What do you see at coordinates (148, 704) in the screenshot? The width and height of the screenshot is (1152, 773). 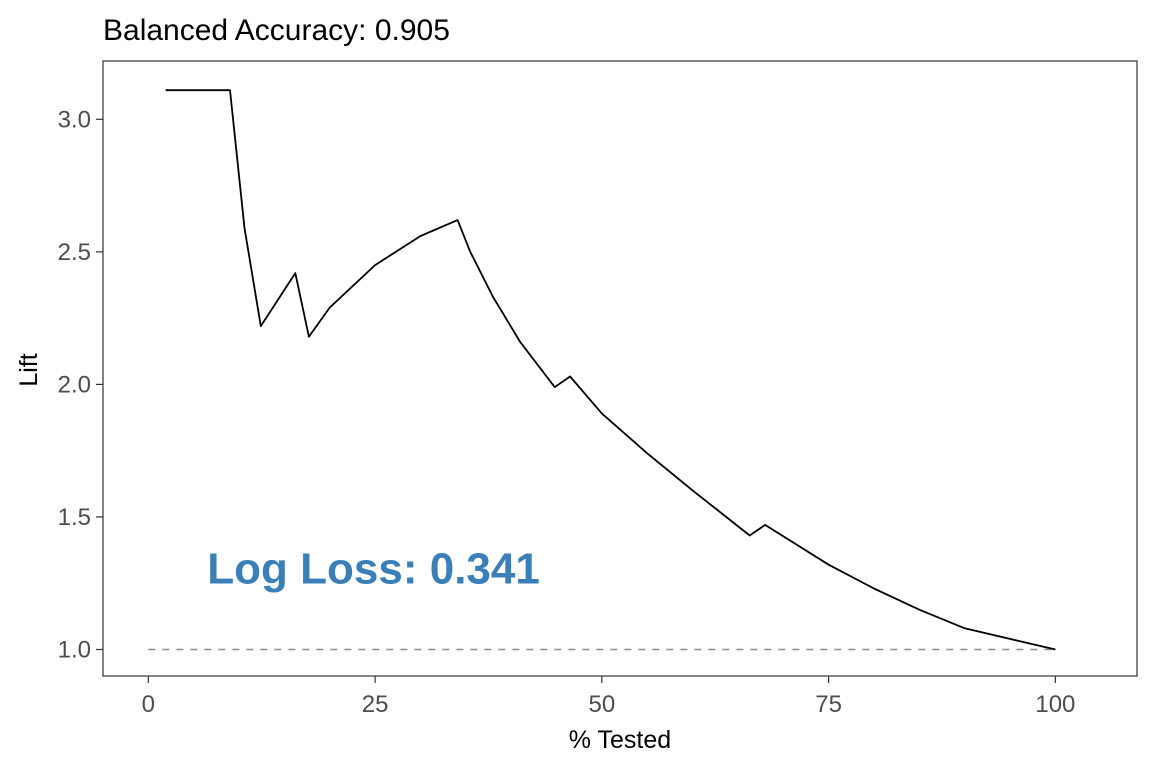 I see `x-tick-label-0: 0` at bounding box center [148, 704].